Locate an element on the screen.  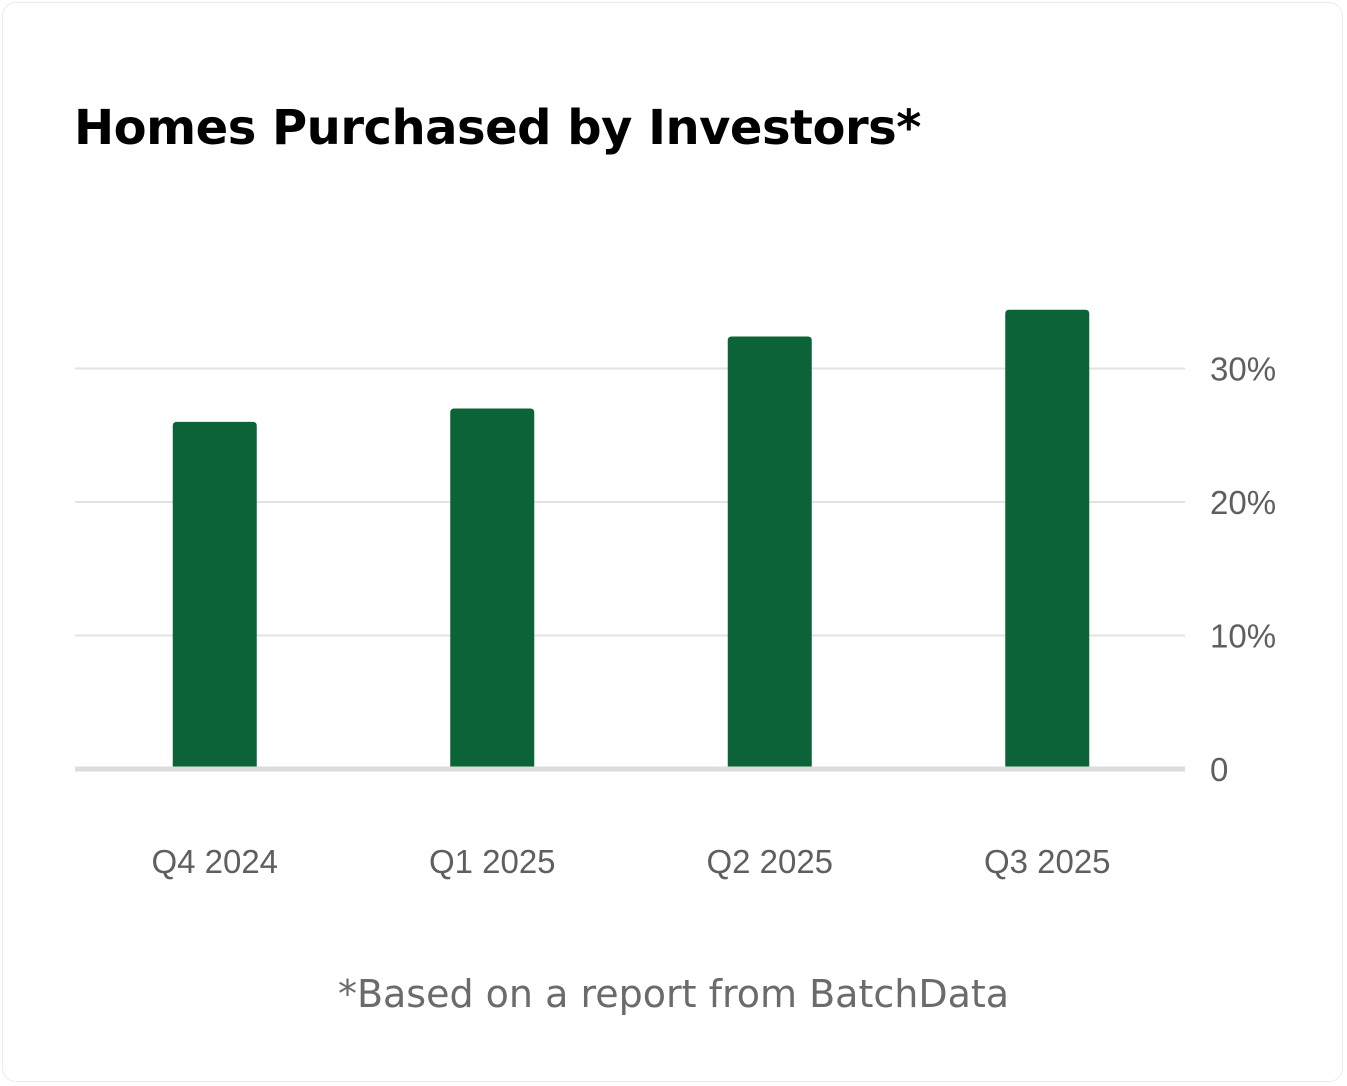
y-tick-label: 20% is located at coordinates (1243, 502).